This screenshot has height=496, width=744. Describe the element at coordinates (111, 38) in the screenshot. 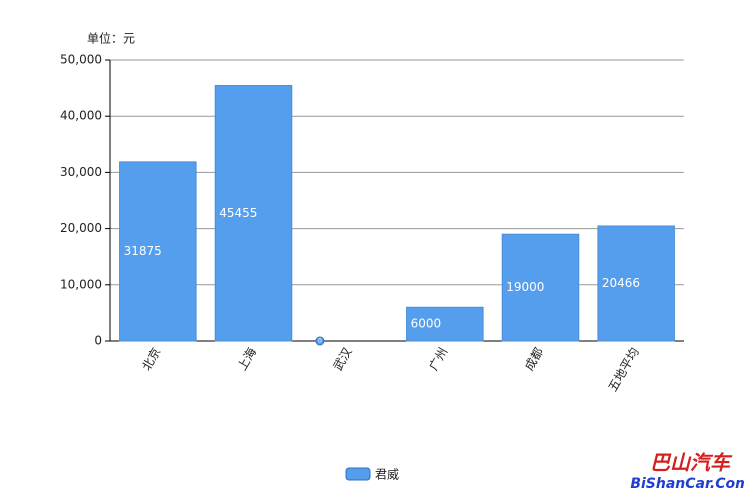

I see `unit-label: 单位：元` at that location.